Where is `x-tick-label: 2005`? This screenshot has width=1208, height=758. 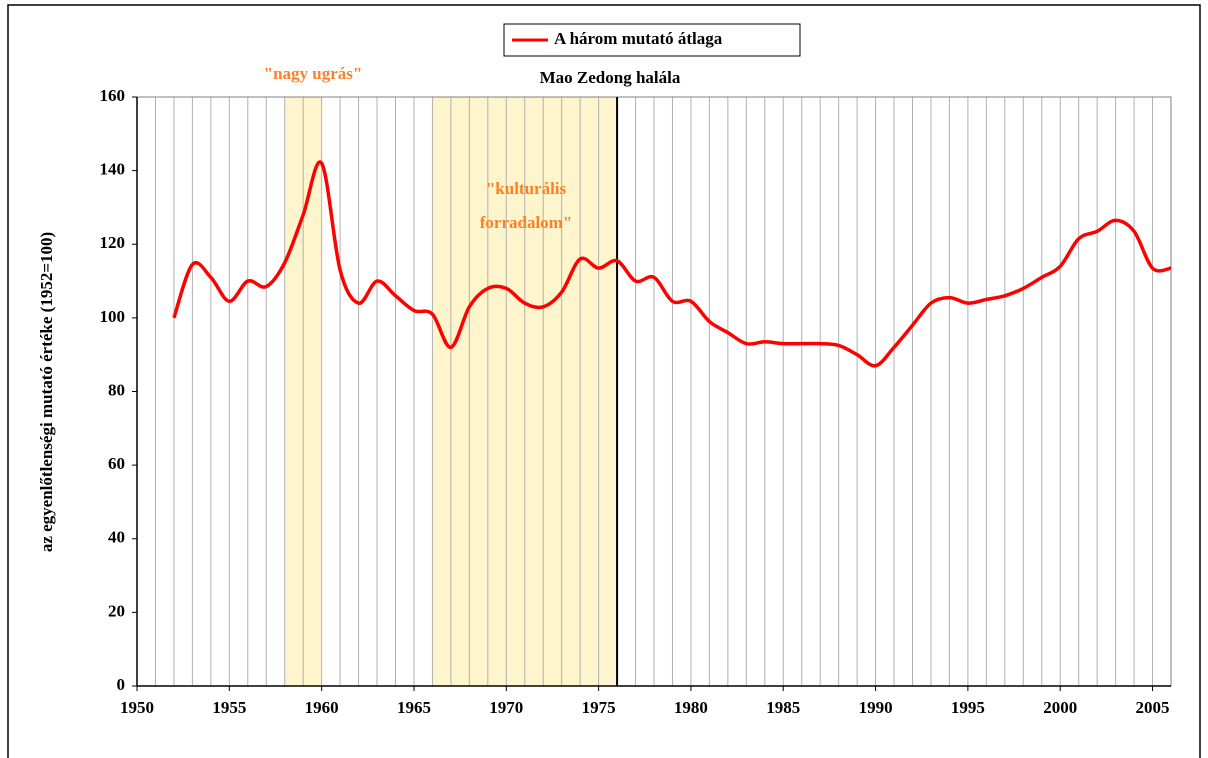
x-tick-label: 2005 is located at coordinates (1153, 707).